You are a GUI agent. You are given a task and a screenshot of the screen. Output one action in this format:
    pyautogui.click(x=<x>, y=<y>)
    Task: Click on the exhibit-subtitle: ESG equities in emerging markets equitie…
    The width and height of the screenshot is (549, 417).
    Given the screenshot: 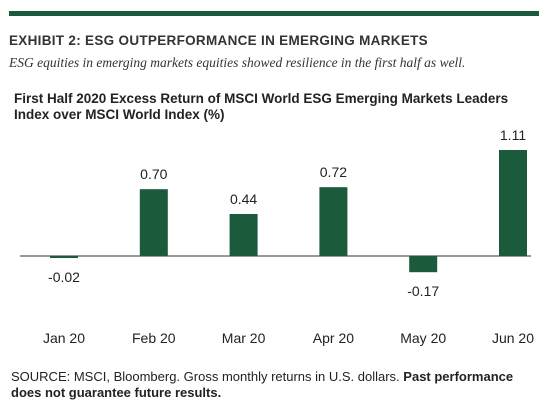 What is the action you would take?
    pyautogui.click(x=237, y=62)
    